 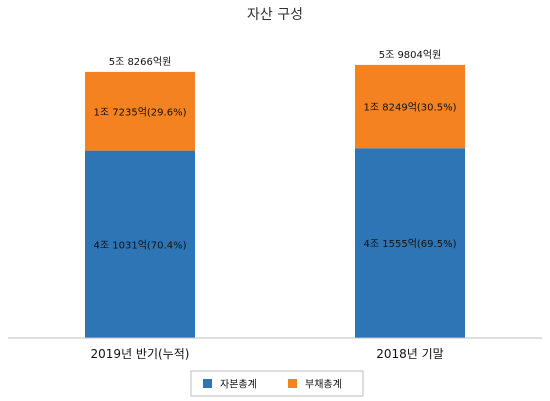 I want to click on chart-title: 자산 구성, so click(x=275, y=15).